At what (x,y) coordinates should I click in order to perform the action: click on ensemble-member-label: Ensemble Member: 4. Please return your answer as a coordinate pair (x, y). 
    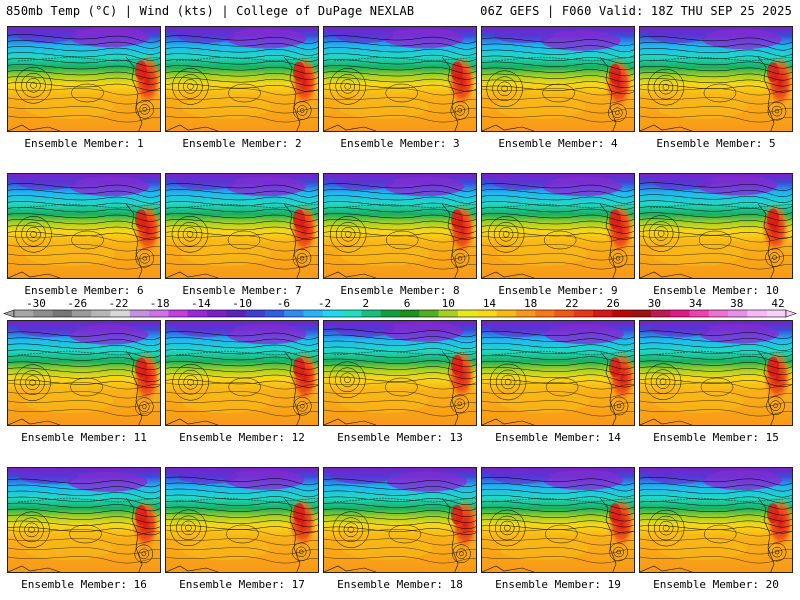
    Looking at the image, I should click on (558, 143).